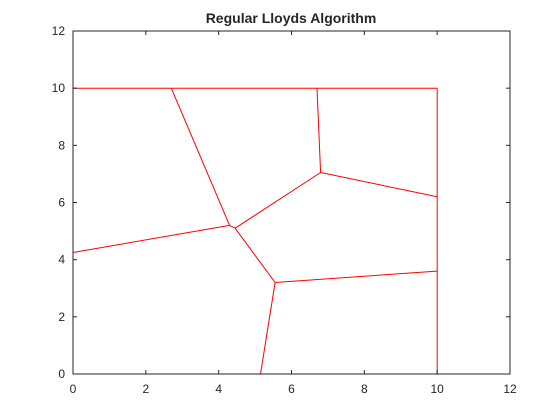 The height and width of the screenshot is (420, 560). What do you see at coordinates (61, 317) in the screenshot?
I see `y-tick-label: 2` at bounding box center [61, 317].